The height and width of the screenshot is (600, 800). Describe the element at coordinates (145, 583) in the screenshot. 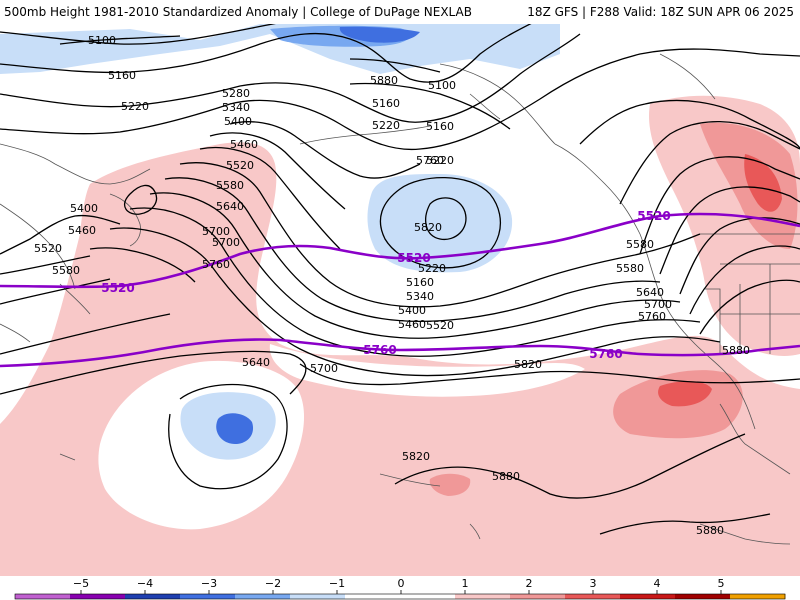

I see `colorbar-tick-label: −4` at that location.